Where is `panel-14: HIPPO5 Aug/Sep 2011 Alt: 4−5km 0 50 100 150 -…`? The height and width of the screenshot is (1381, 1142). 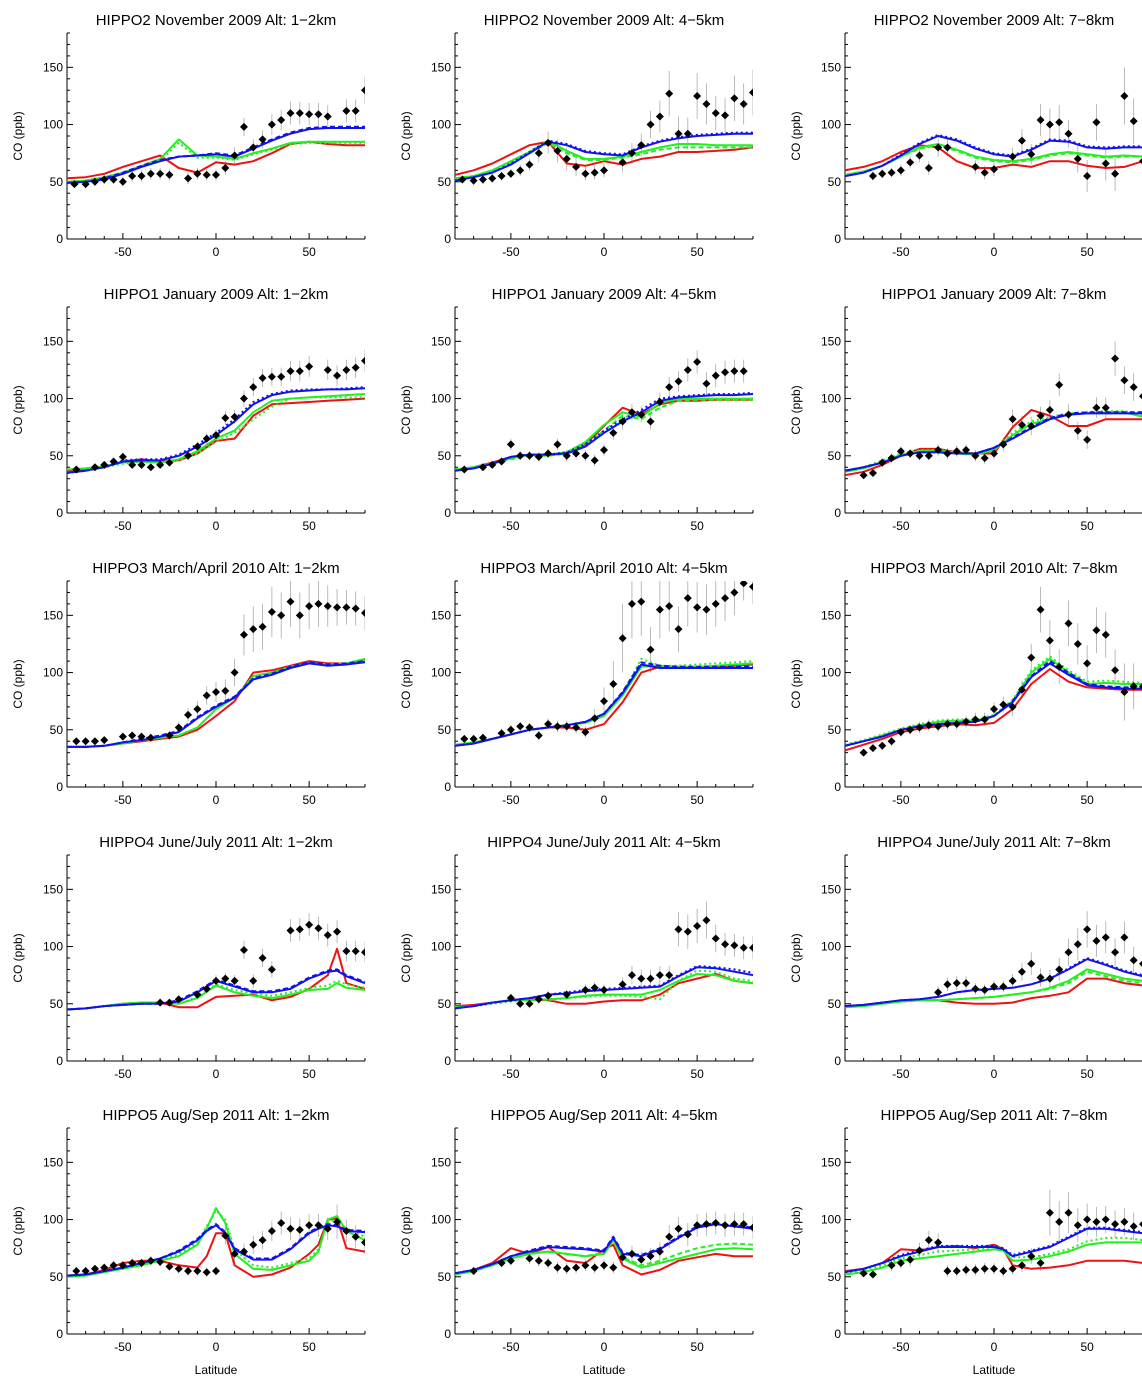
panel-14: HIPPO5 Aug/Sep 2011 Alt: 4−5km 0 50 100 150 -… is located at coordinates (576, 1242).